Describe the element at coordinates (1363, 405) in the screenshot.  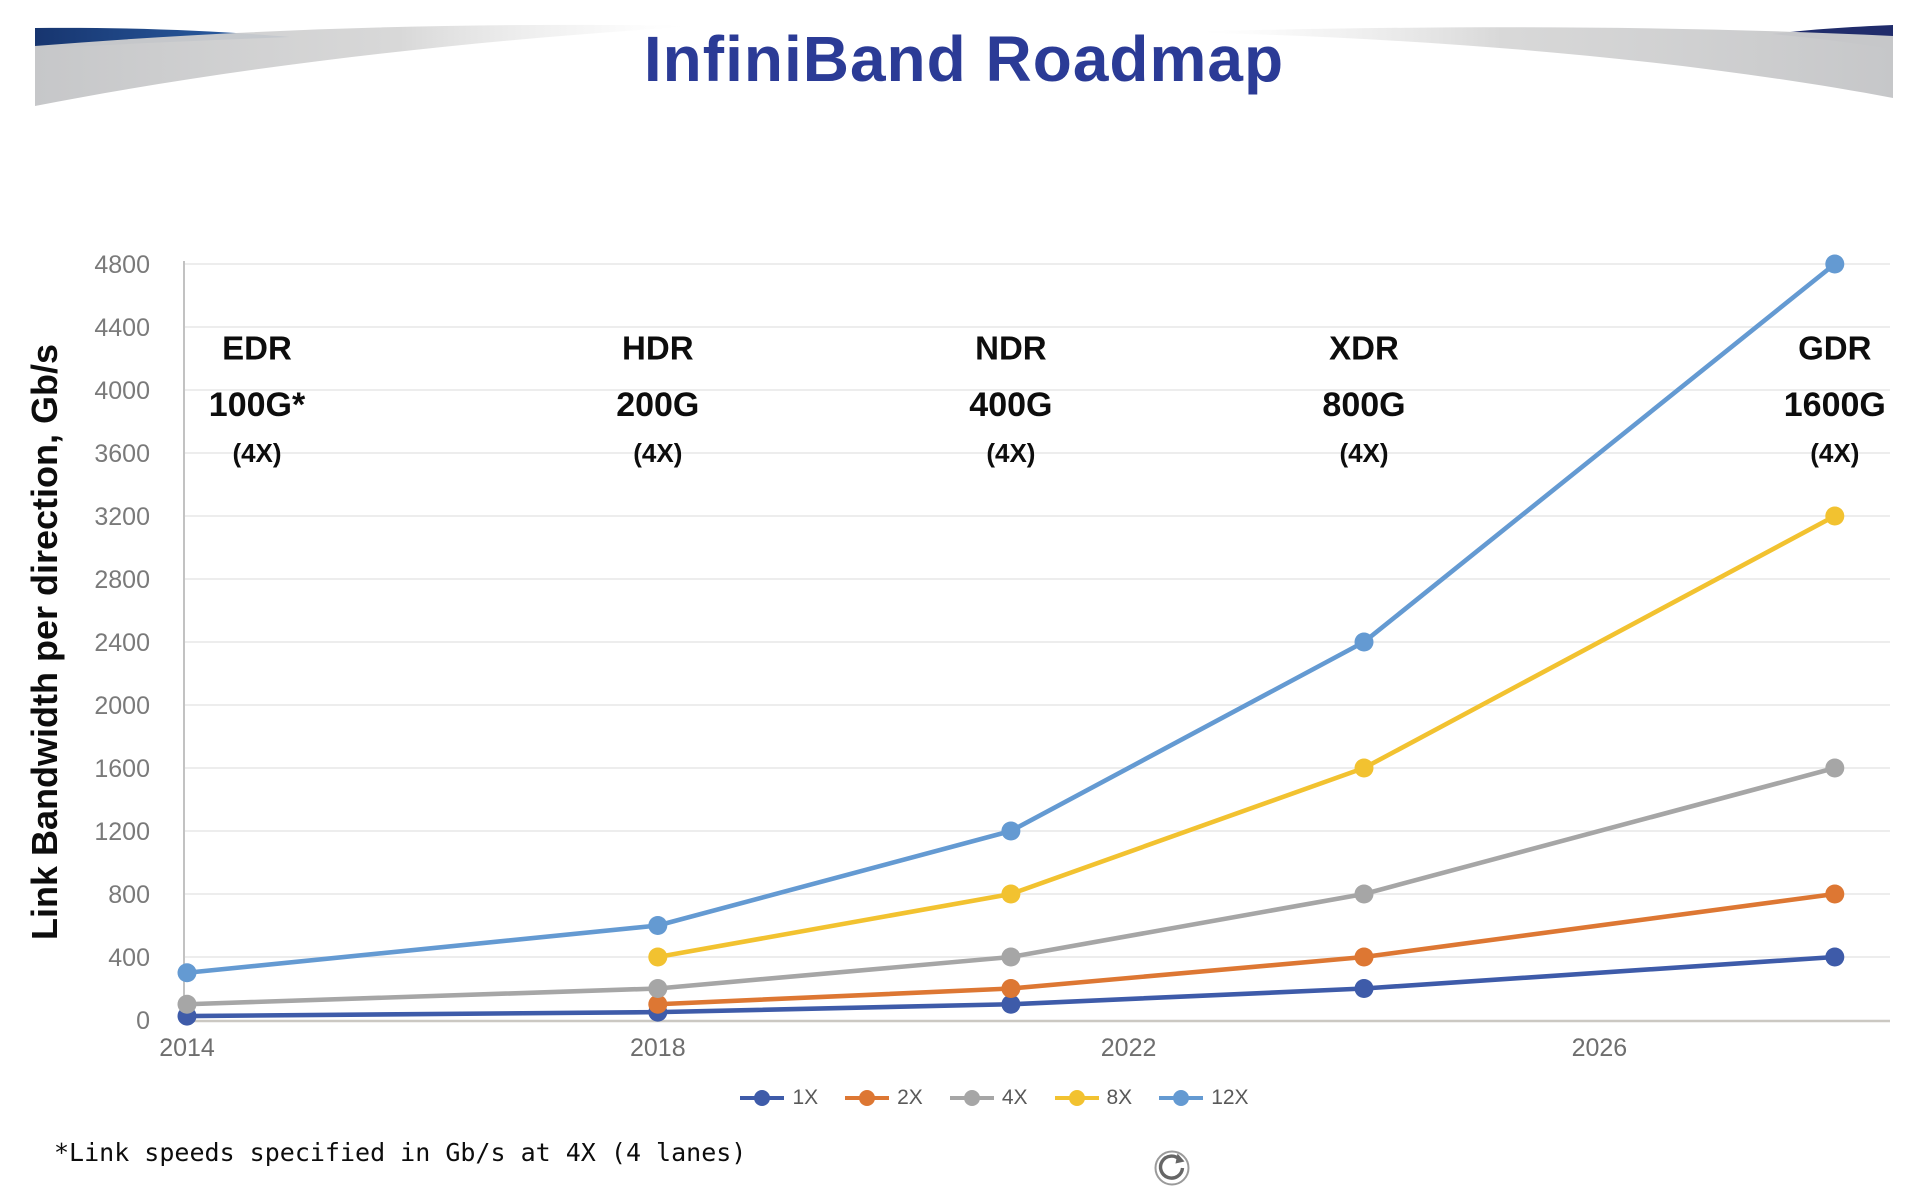
I see `annotation-XDR: 800G` at that location.